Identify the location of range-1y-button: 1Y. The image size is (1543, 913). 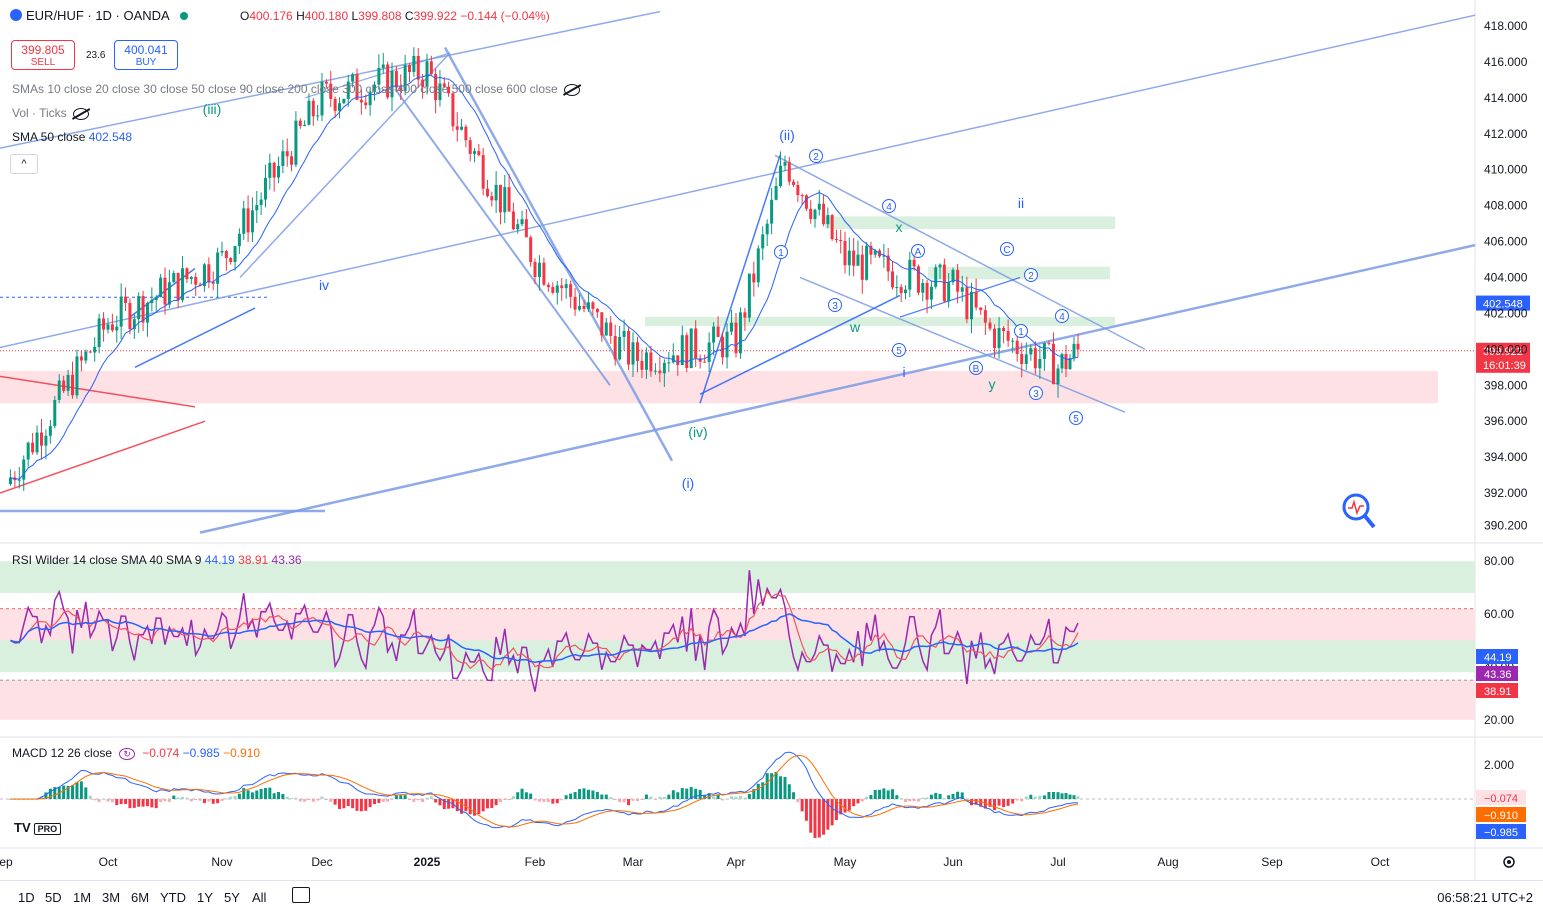
(205, 897).